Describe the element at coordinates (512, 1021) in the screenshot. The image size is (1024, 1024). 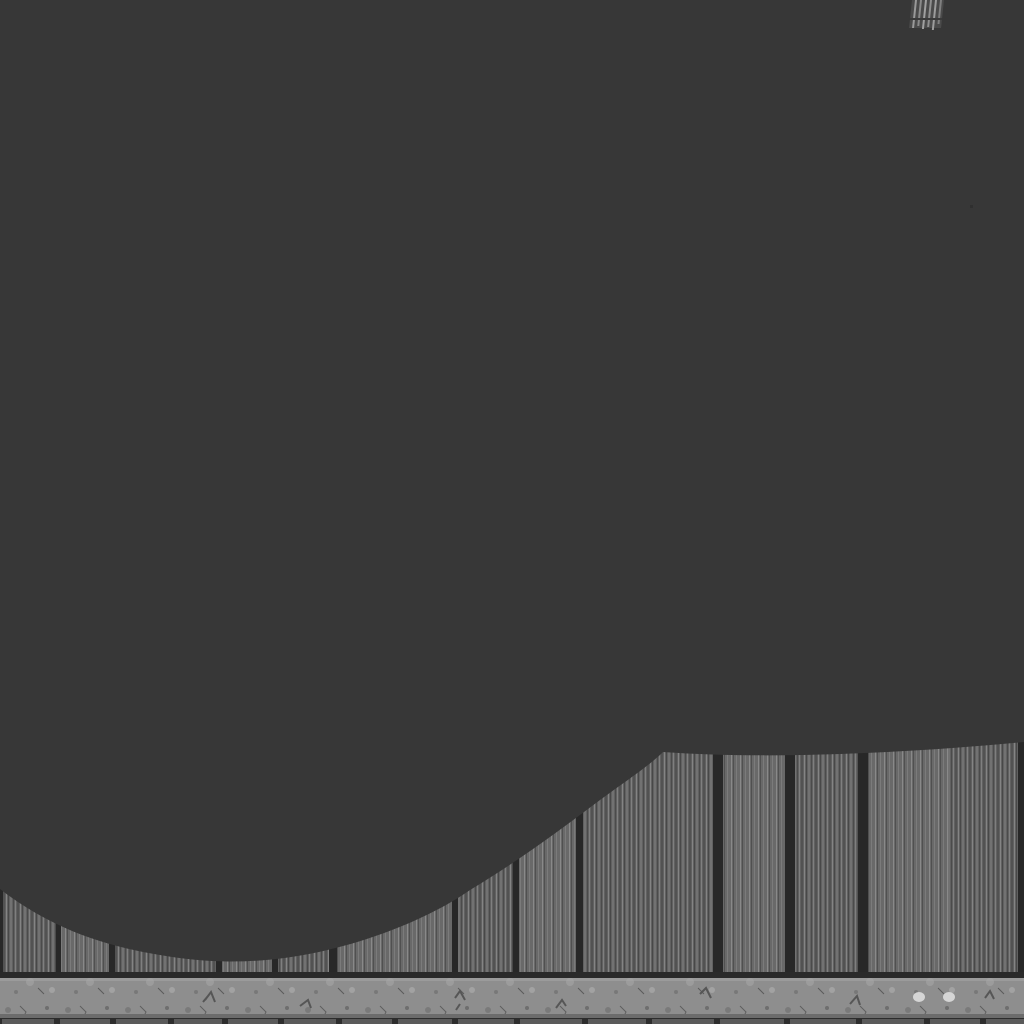
I see `stone-block-row` at that location.